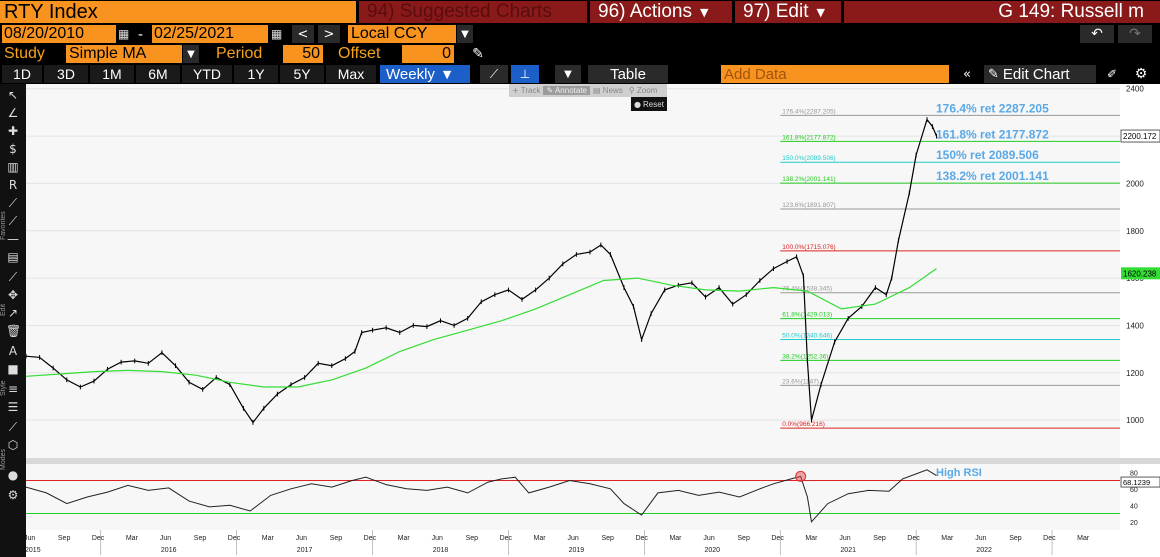  I want to click on offset-label: Offset, so click(368, 54).